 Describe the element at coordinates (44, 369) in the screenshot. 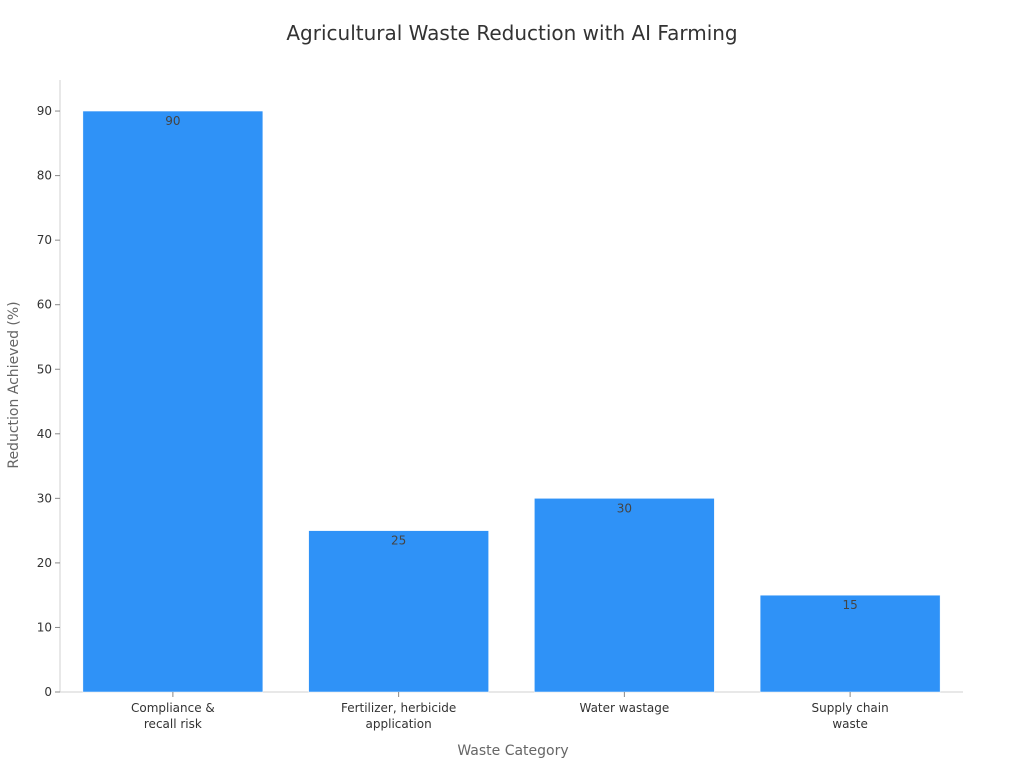

I see `y-tick-label-50: 50` at that location.